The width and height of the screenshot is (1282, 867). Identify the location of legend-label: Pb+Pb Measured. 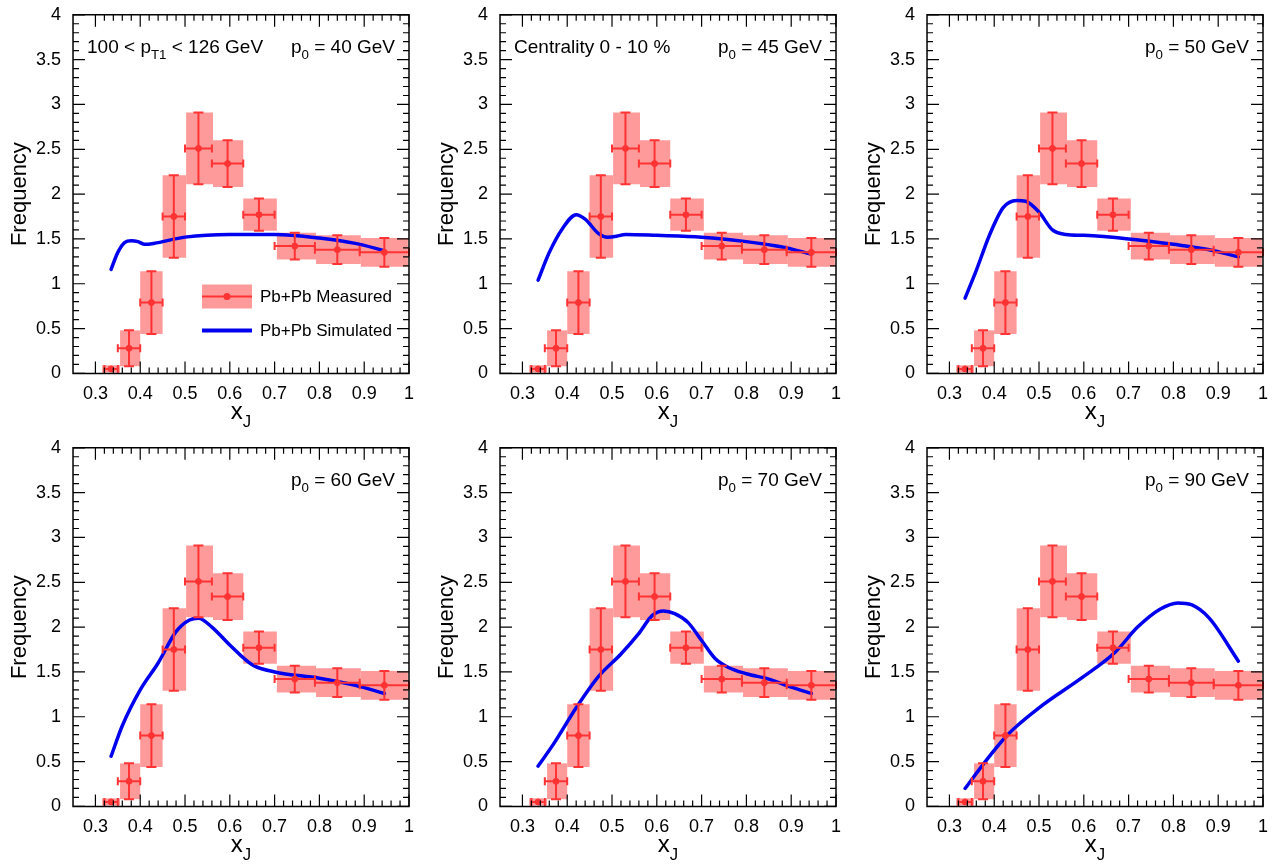
(326, 297).